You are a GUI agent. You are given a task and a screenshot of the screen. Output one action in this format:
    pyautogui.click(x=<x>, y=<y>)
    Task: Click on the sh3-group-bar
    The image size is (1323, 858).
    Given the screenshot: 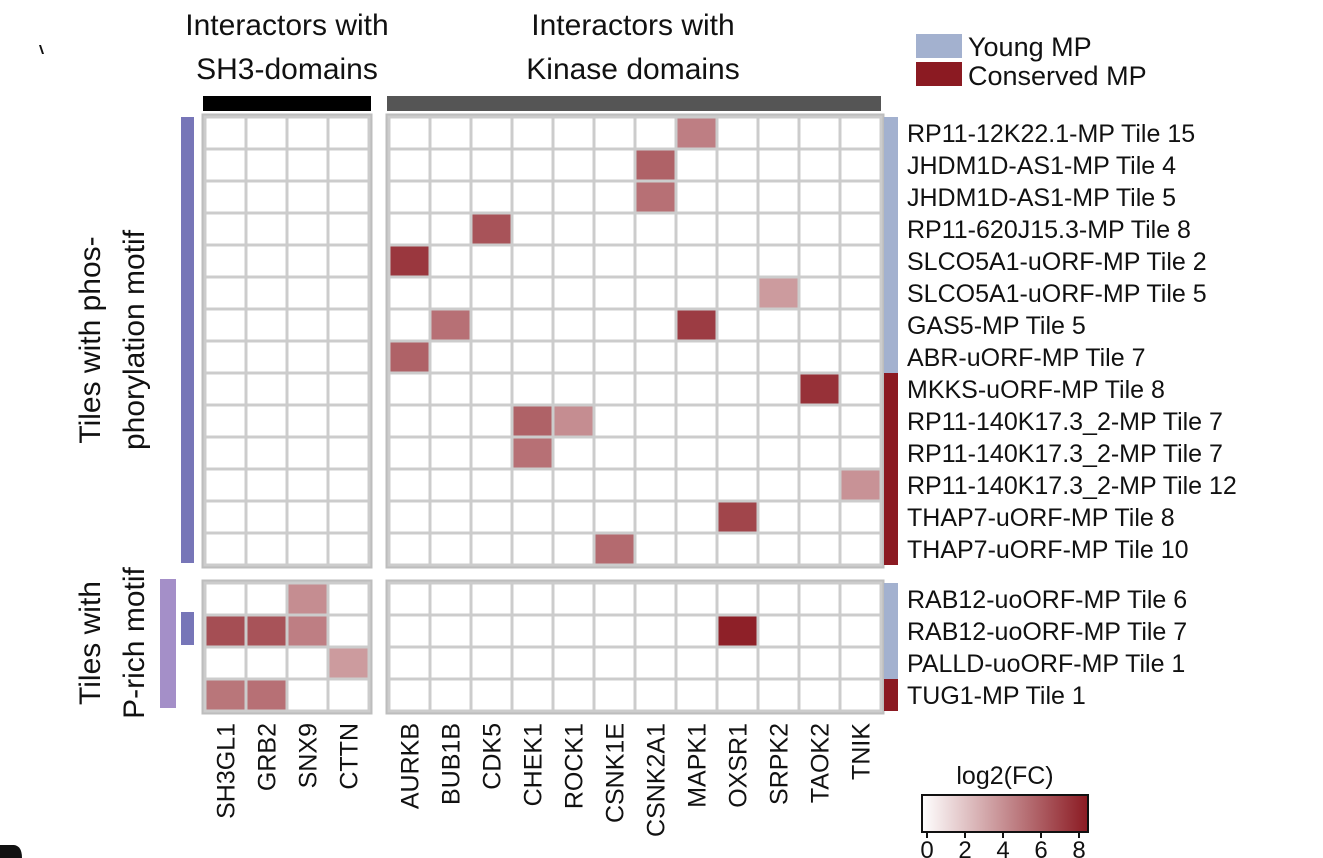 What is the action you would take?
    pyautogui.click(x=287, y=103)
    